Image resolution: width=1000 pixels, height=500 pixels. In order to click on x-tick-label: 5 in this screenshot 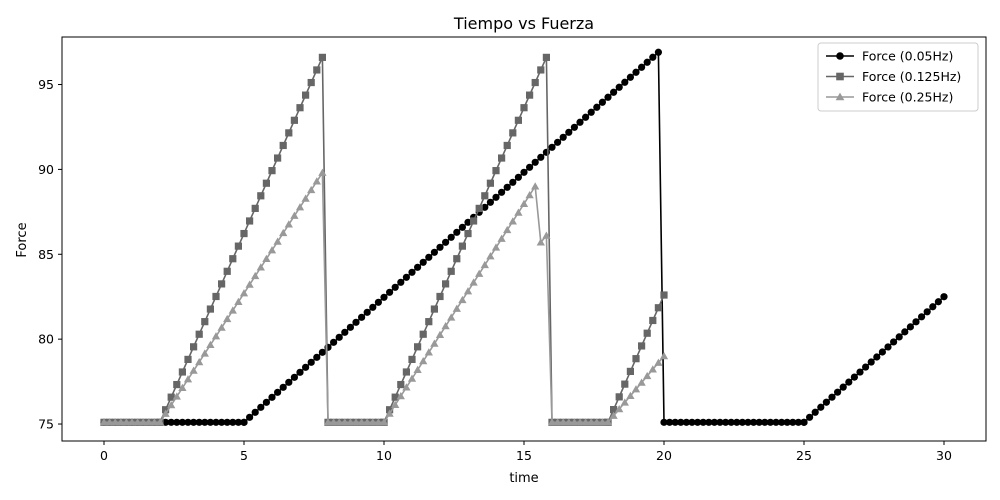, I will do `click(244, 455)`.